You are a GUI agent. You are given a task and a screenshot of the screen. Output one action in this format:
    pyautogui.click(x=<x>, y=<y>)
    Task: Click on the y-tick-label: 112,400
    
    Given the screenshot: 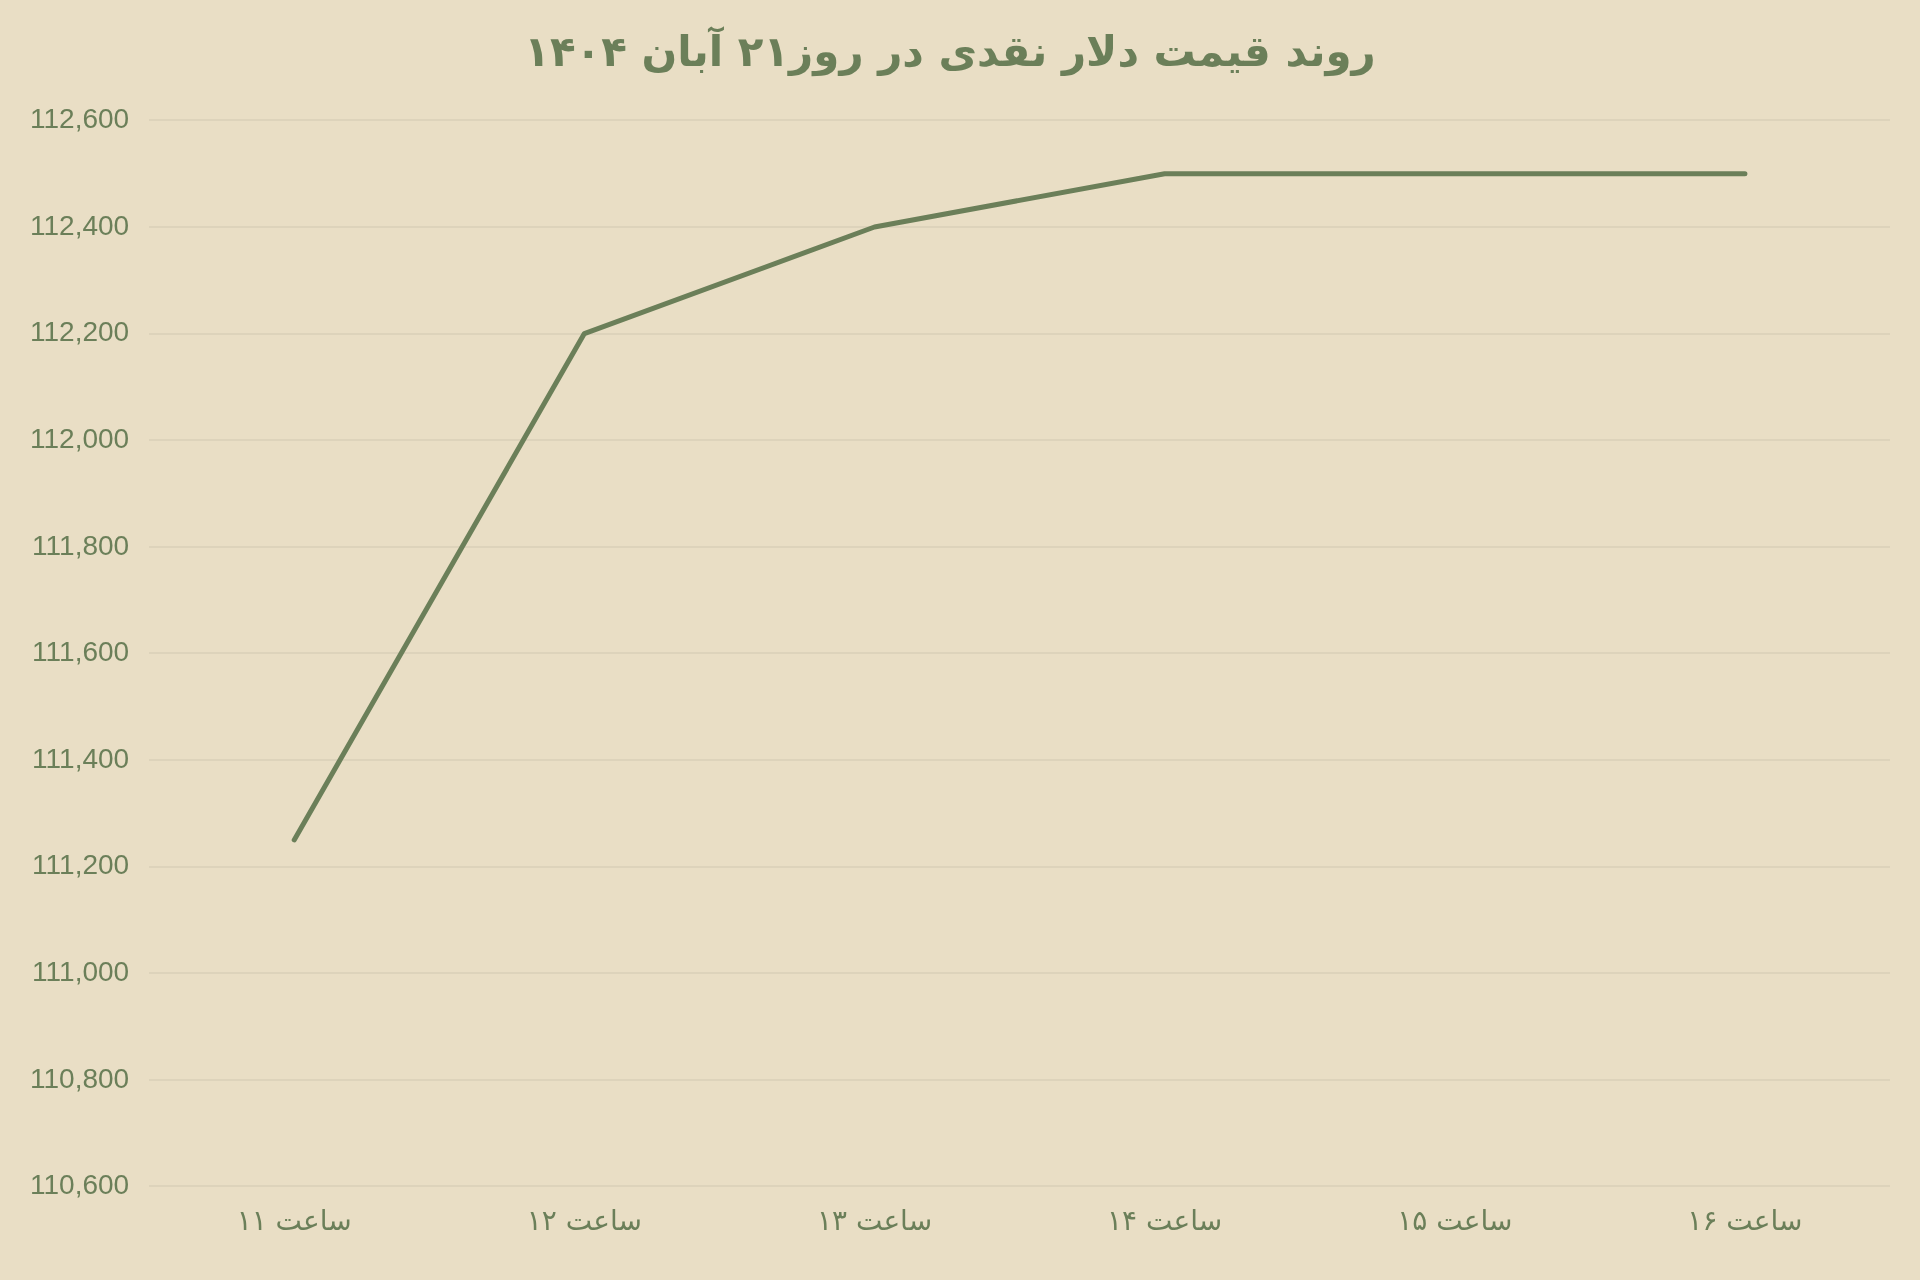 What is the action you would take?
    pyautogui.click(x=79, y=225)
    